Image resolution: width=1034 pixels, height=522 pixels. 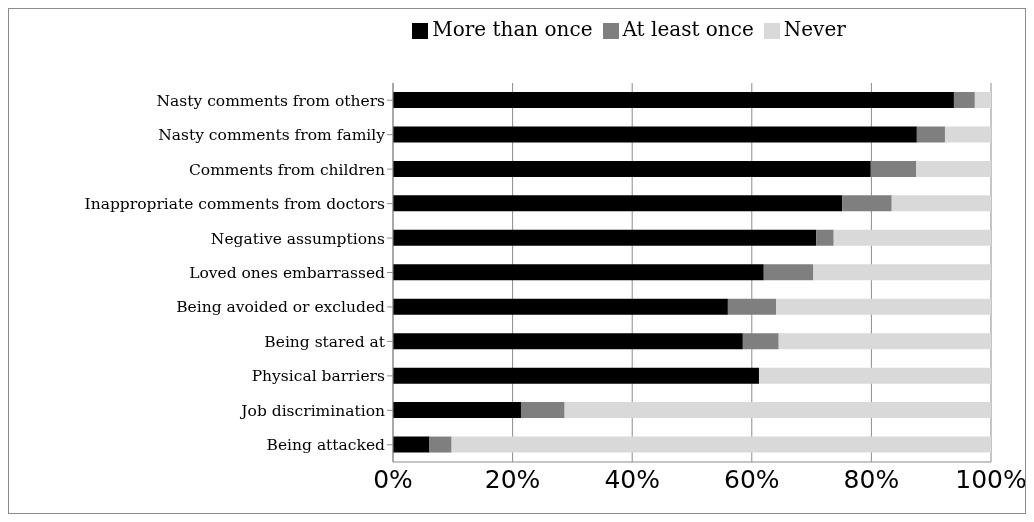 I want to click on y-tick-label: Negative assumptions, so click(x=298, y=238).